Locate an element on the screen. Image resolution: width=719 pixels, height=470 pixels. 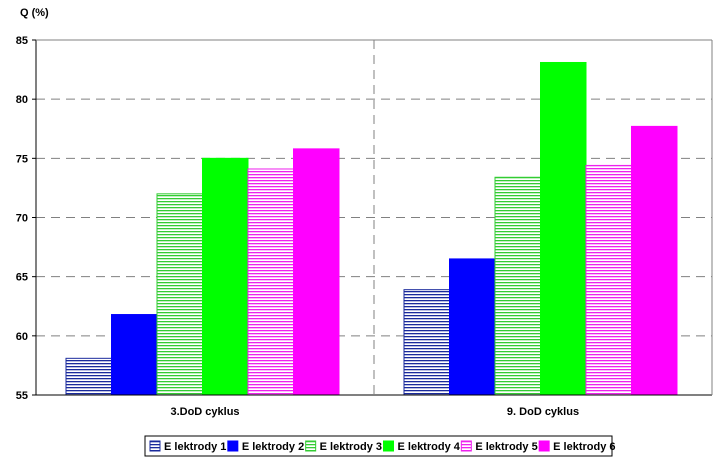
legend-label: E lektrody 4 is located at coordinates (429, 447).